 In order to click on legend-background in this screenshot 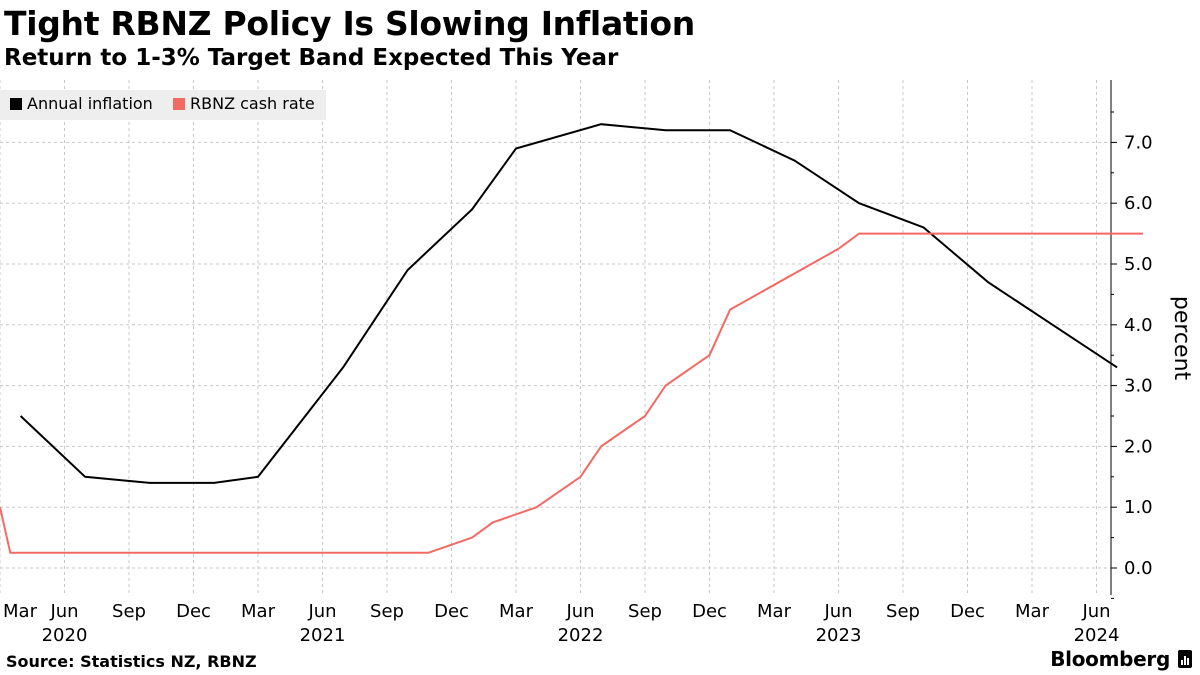, I will do `click(163, 105)`.